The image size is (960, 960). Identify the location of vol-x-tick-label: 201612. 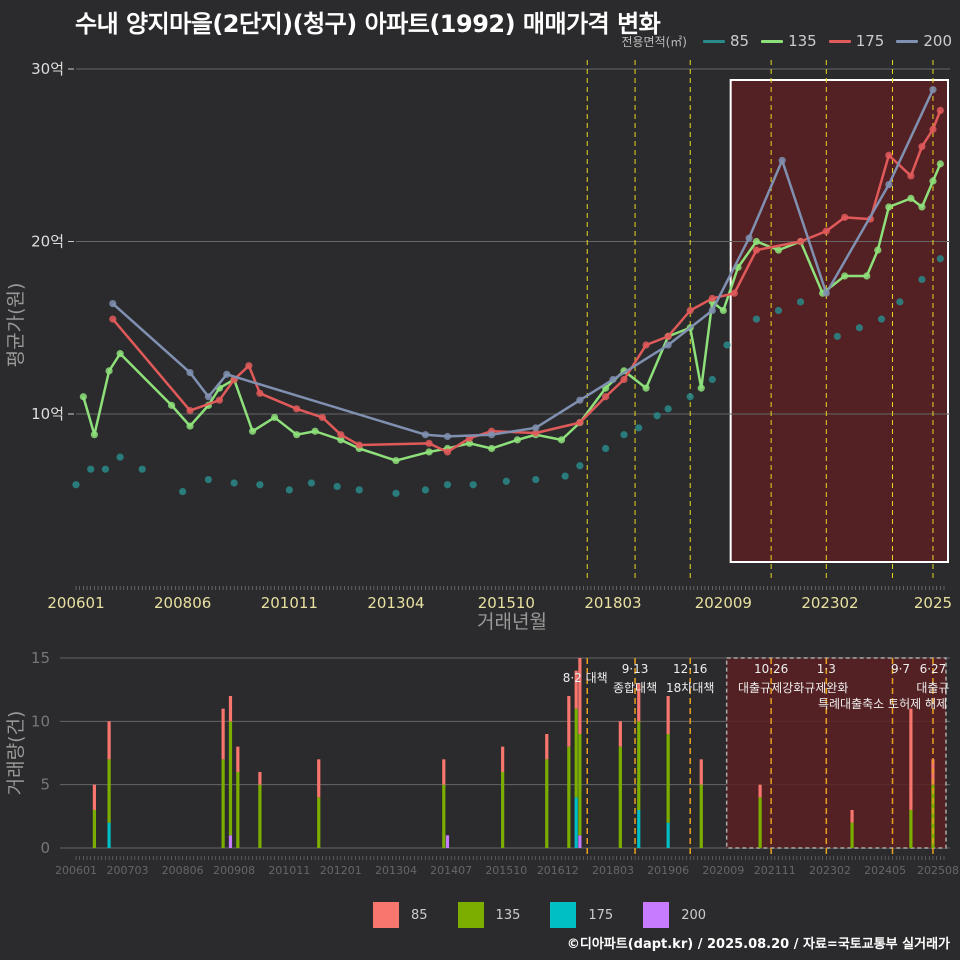
(558, 870).